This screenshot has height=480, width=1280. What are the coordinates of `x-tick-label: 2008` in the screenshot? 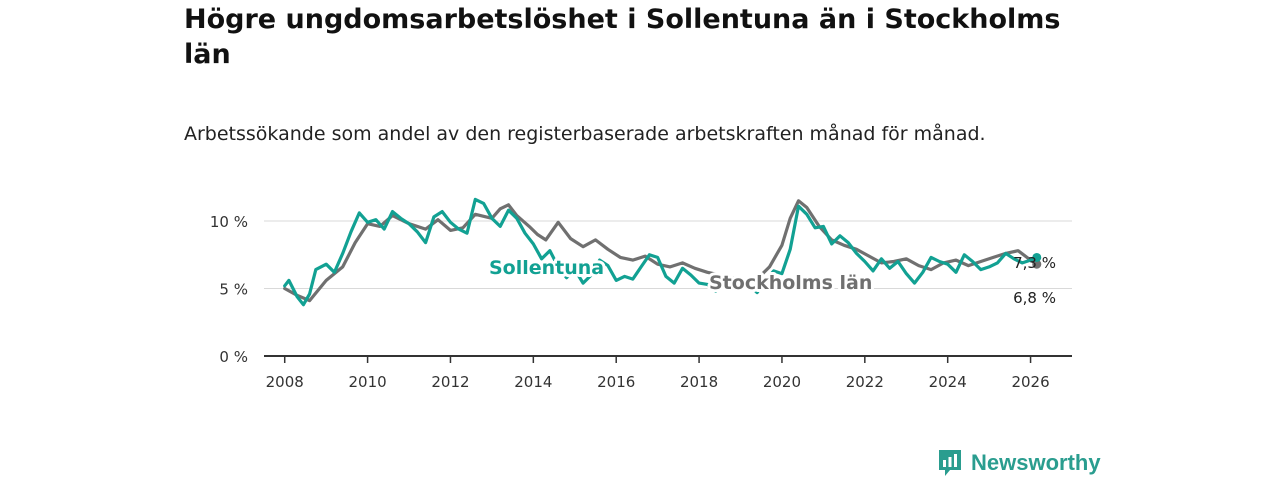 It's located at (285, 382).